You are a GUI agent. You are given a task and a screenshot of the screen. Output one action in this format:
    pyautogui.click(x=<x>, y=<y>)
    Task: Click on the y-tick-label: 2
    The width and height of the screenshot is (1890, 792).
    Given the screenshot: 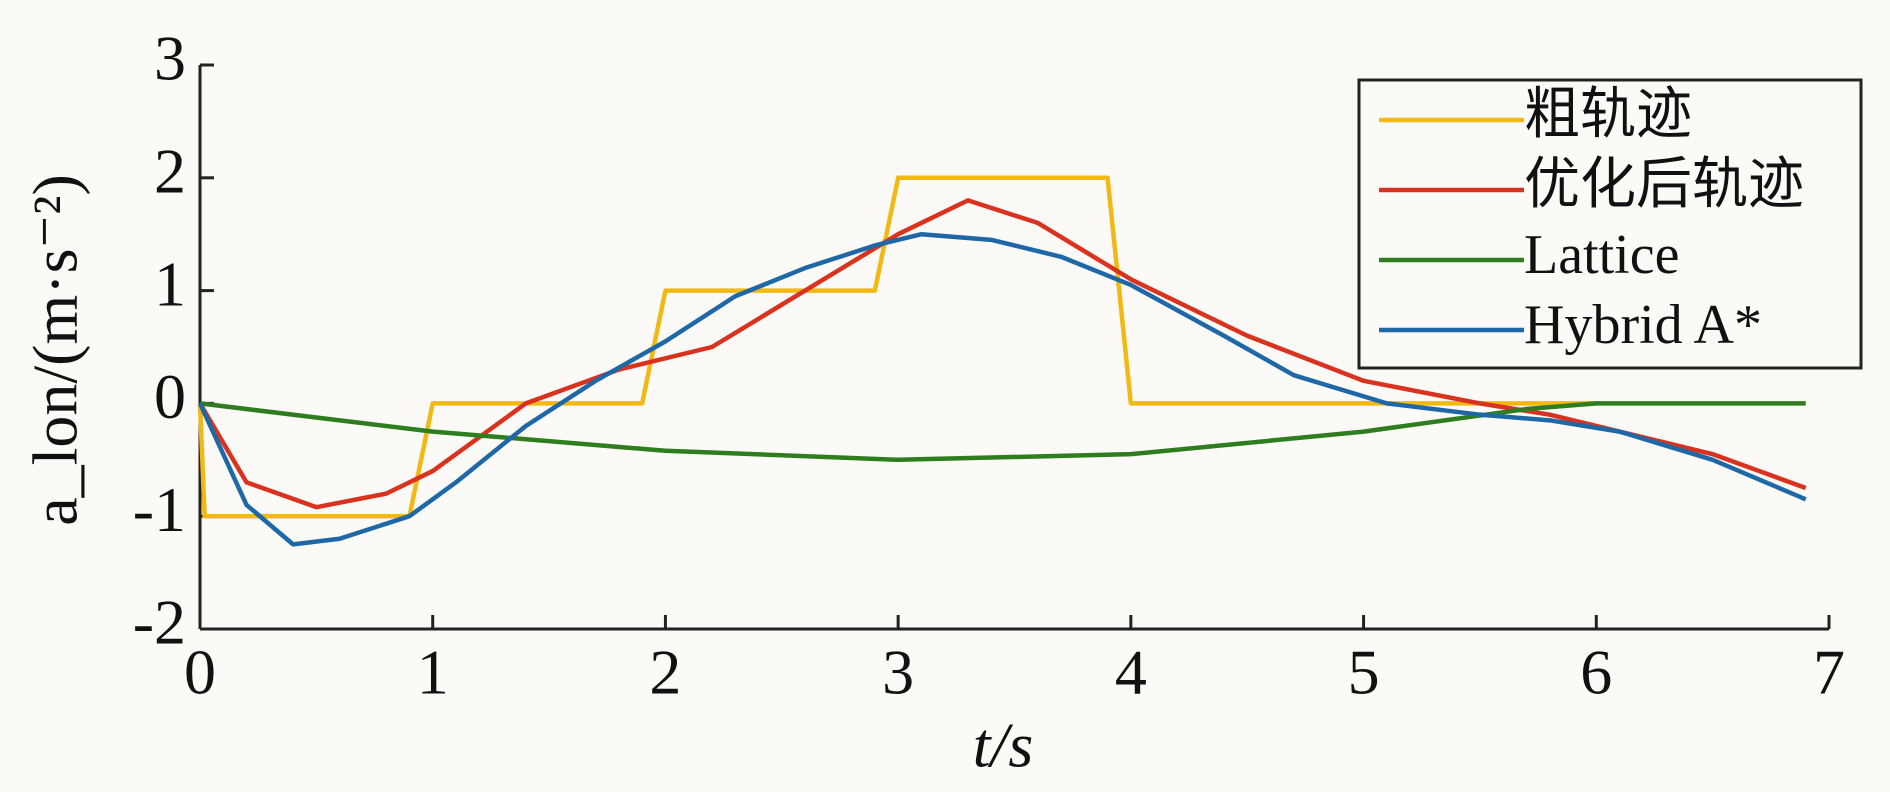 What is the action you would take?
    pyautogui.click(x=170, y=170)
    